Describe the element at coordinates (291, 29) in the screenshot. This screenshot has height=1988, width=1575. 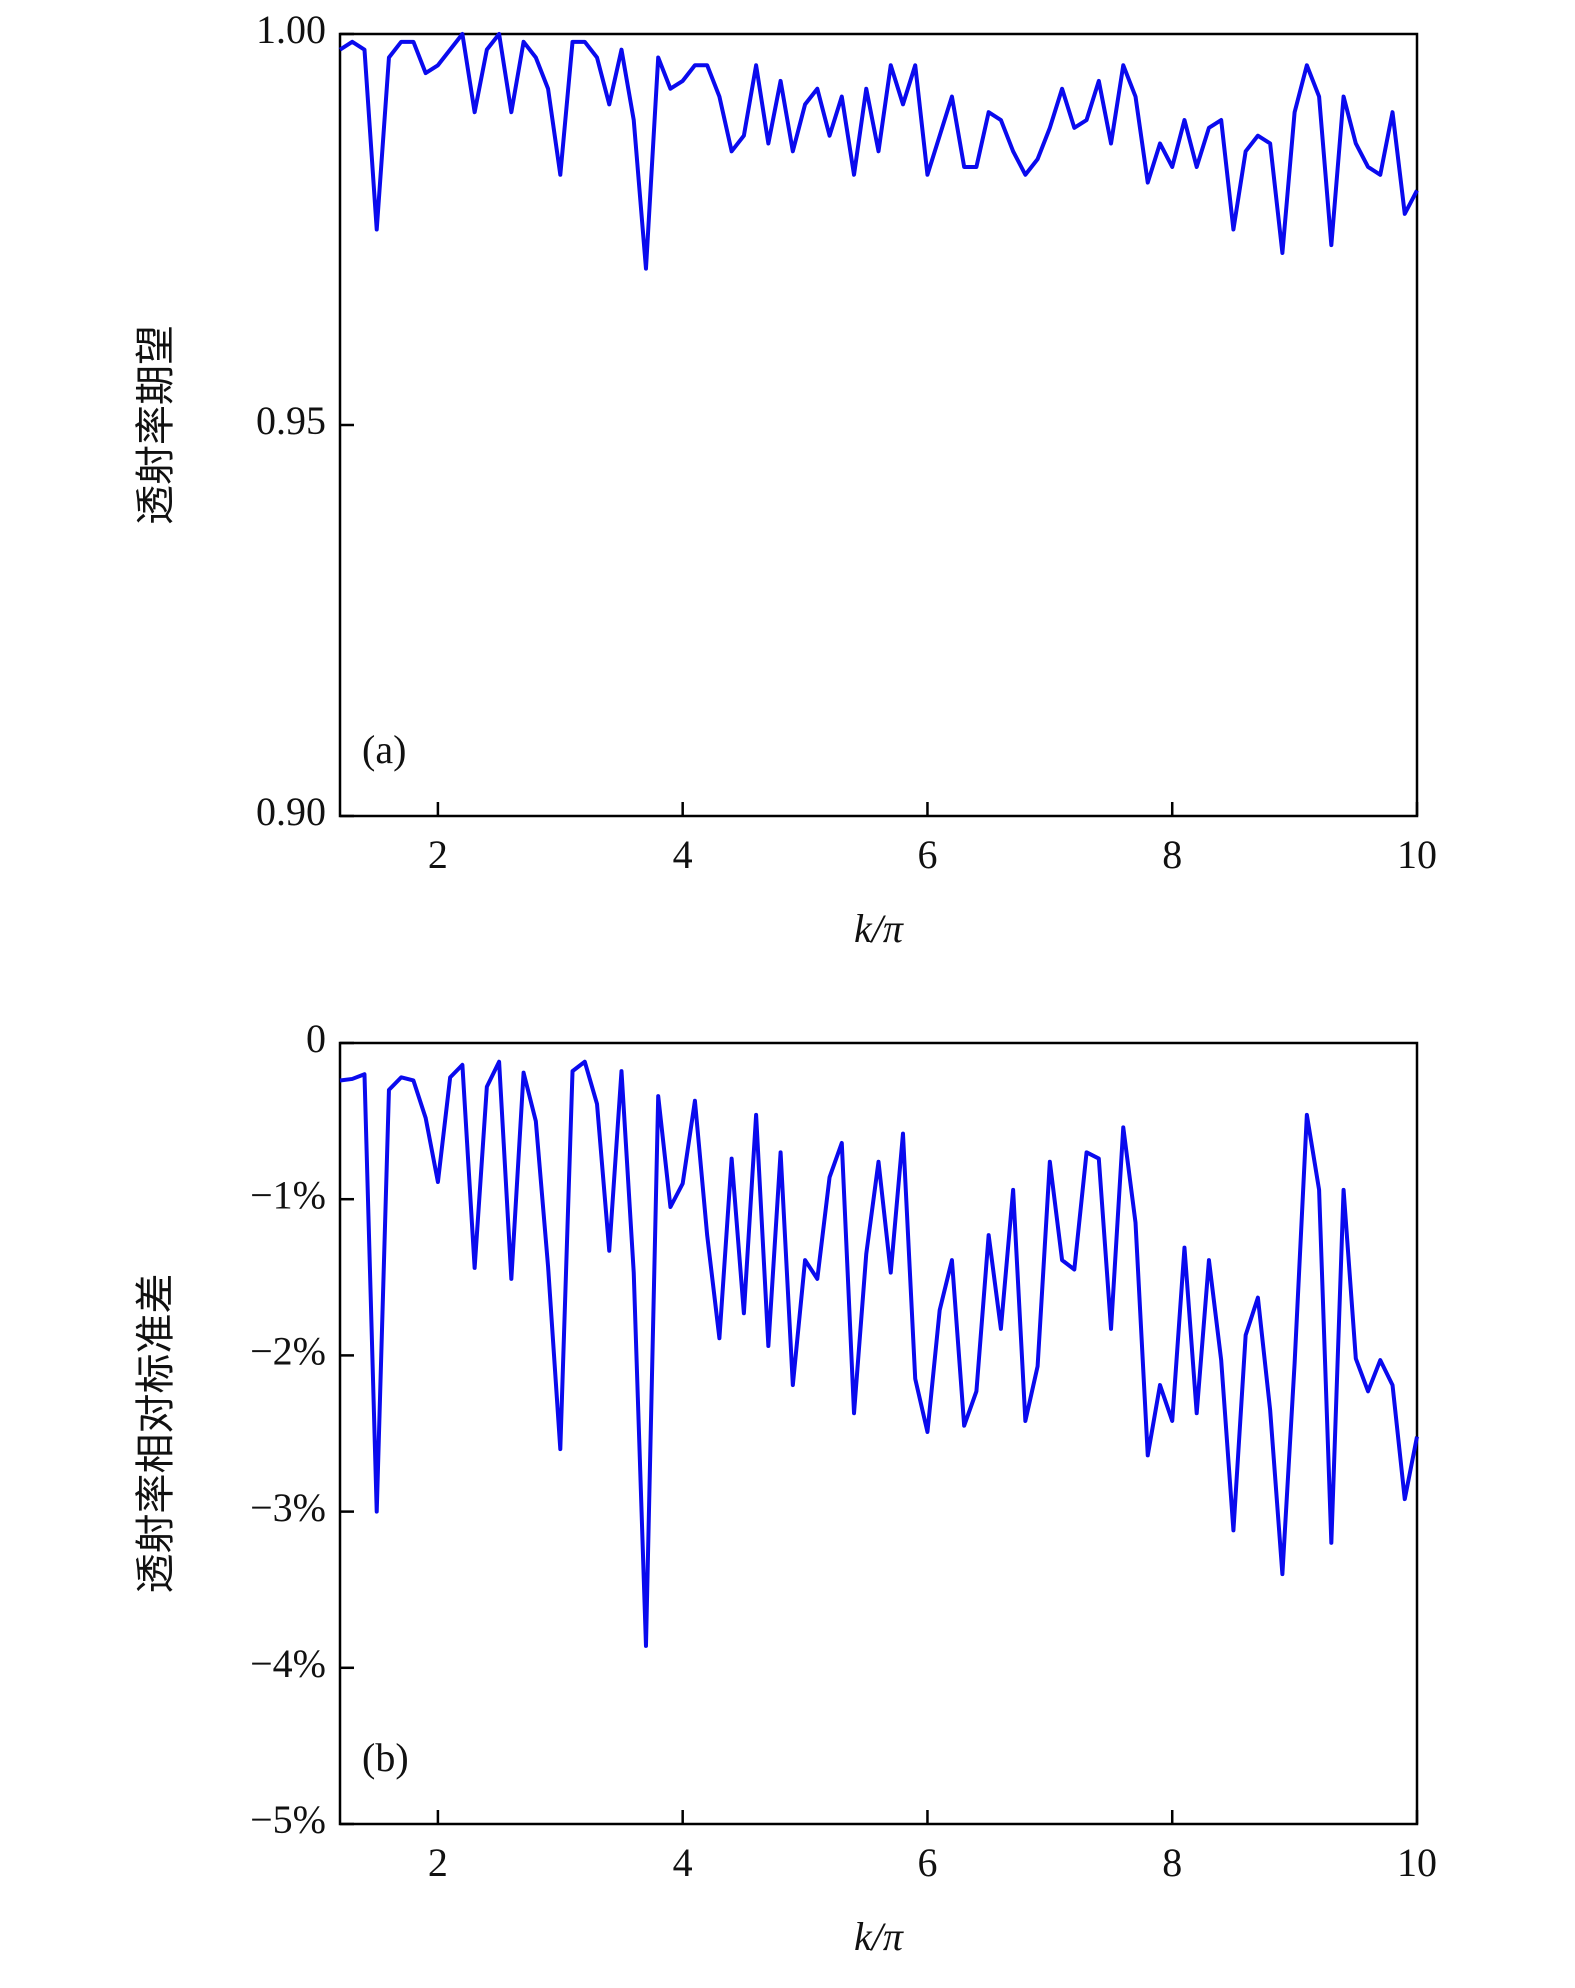
I see `y-tick-label: 1.00` at that location.